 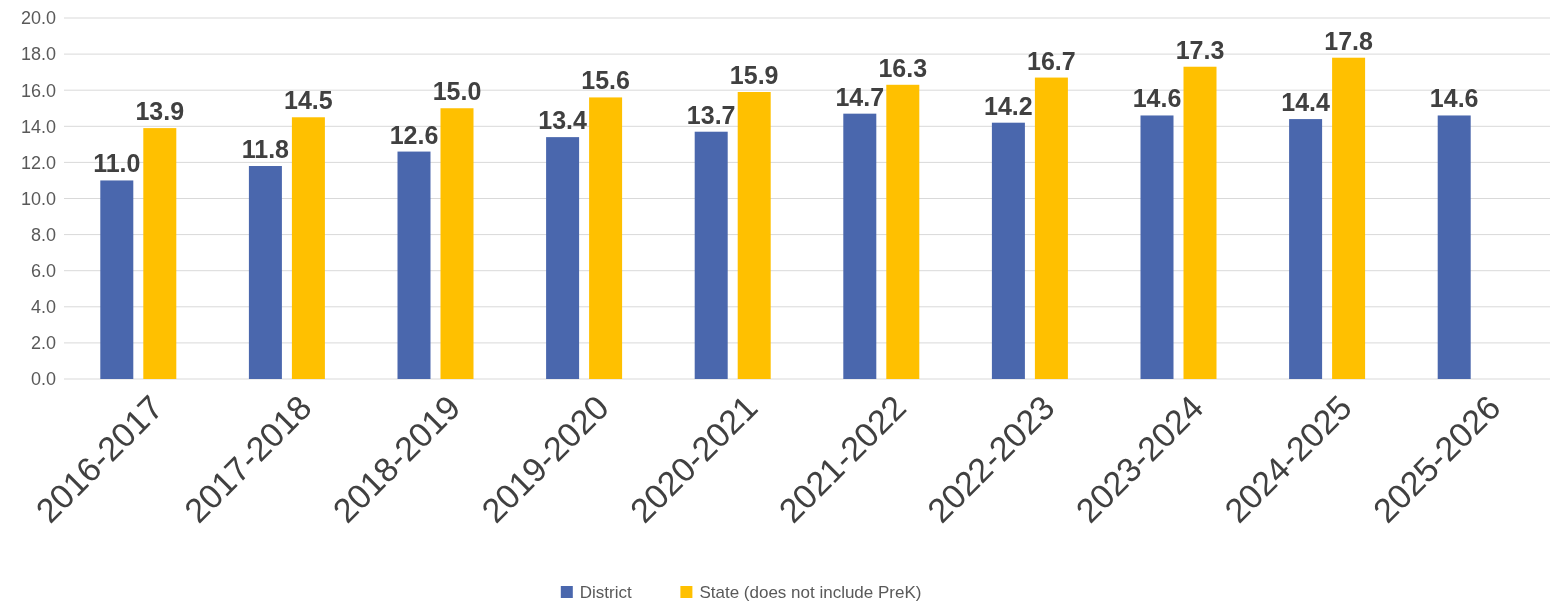 I want to click on data-label: 11.8, so click(x=265, y=149).